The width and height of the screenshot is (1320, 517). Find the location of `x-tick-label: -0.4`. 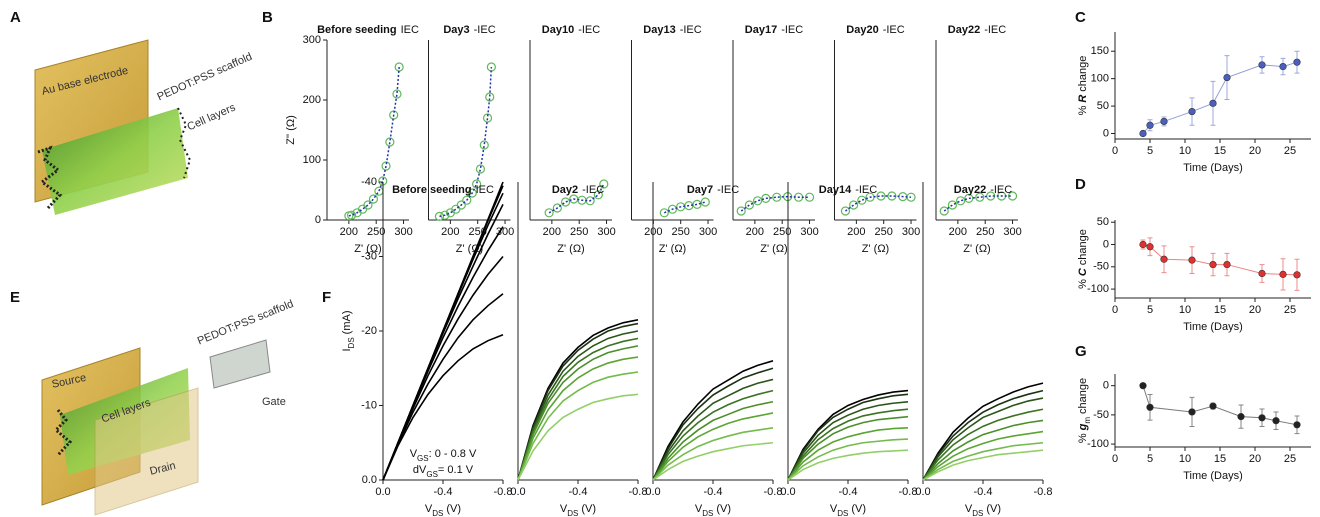

x-tick-label: -0.4 is located at coordinates (443, 492).